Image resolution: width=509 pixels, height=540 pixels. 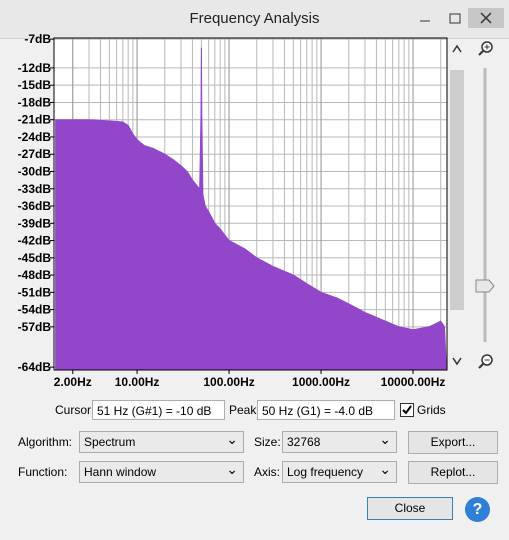 What do you see at coordinates (45, 442) in the screenshot?
I see `algorithm-label: Algorithm:` at bounding box center [45, 442].